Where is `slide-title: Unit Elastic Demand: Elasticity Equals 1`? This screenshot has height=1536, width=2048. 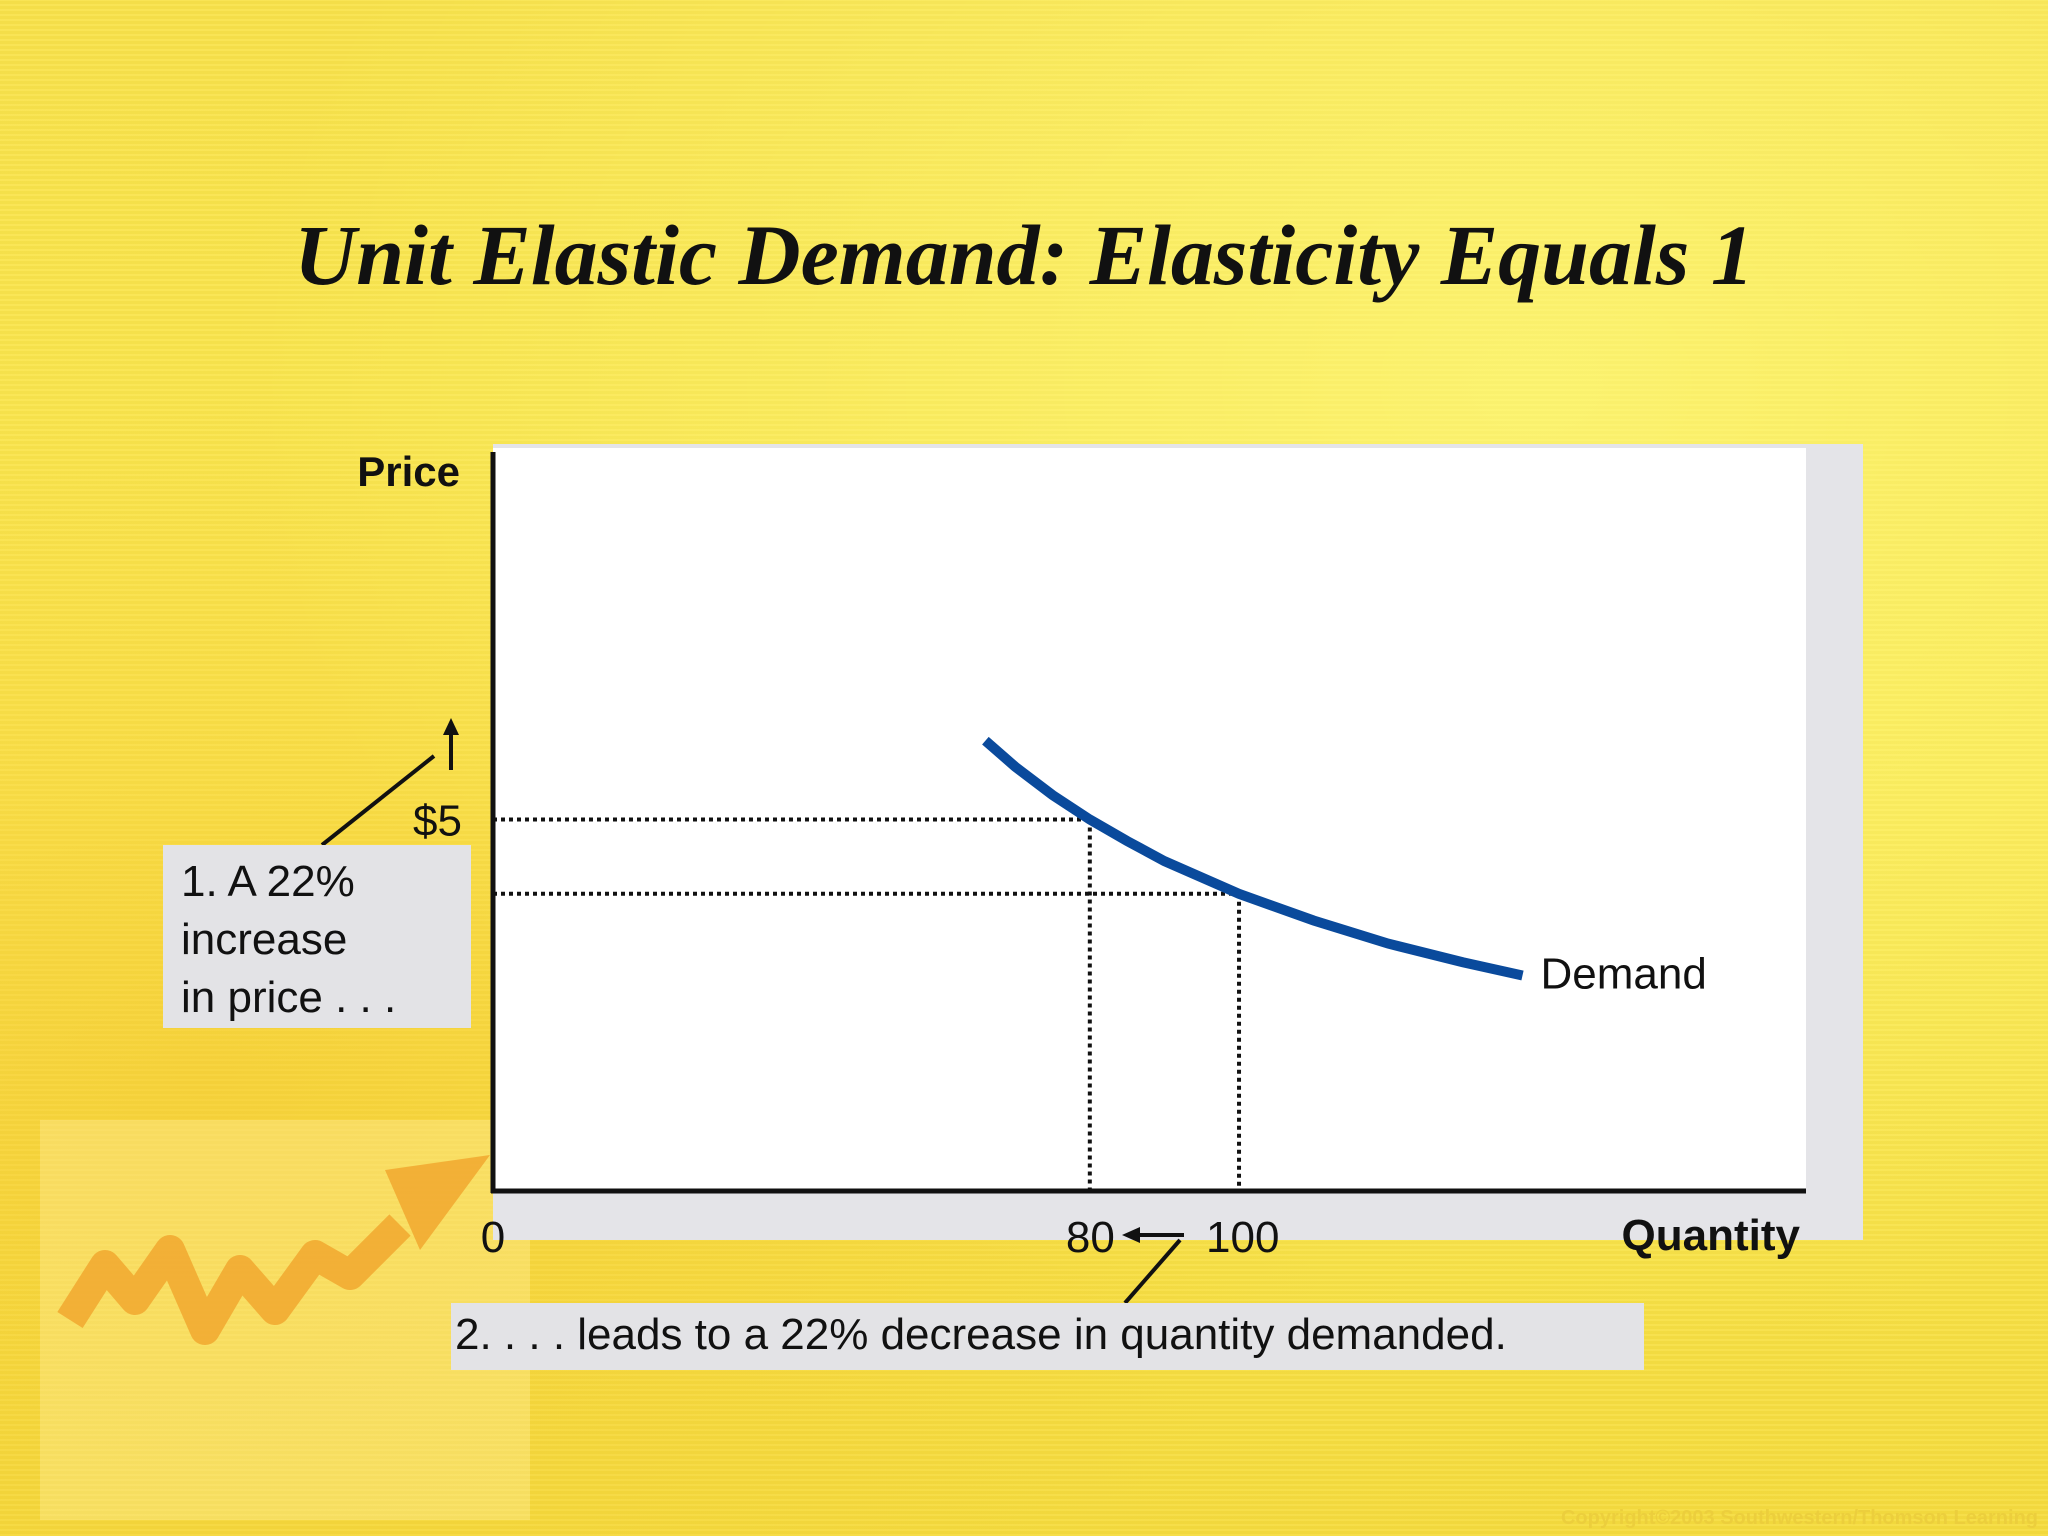 slide-title: Unit Elastic Demand: Elasticity Equals 1 is located at coordinates (1024, 255).